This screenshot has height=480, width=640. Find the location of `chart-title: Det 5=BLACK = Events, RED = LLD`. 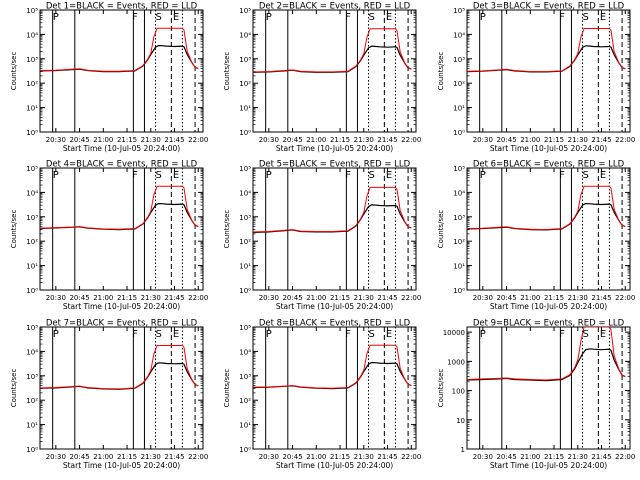

chart-title: Det 5=BLACK = Events, RED = LLD is located at coordinates (335, 165).